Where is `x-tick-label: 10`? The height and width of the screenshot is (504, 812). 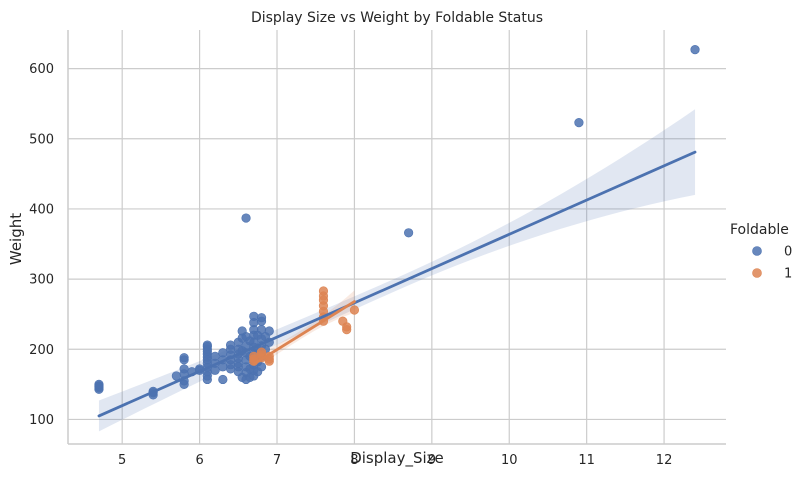 x-tick-label: 10 is located at coordinates (509, 460).